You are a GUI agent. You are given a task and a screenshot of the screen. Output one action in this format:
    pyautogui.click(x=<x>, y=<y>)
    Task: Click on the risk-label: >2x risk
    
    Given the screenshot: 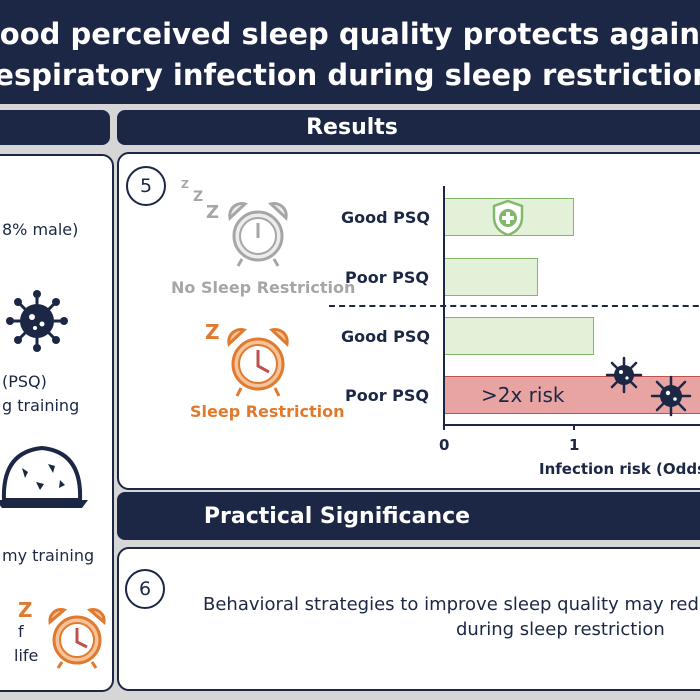 What is the action you would take?
    pyautogui.click(x=523, y=395)
    